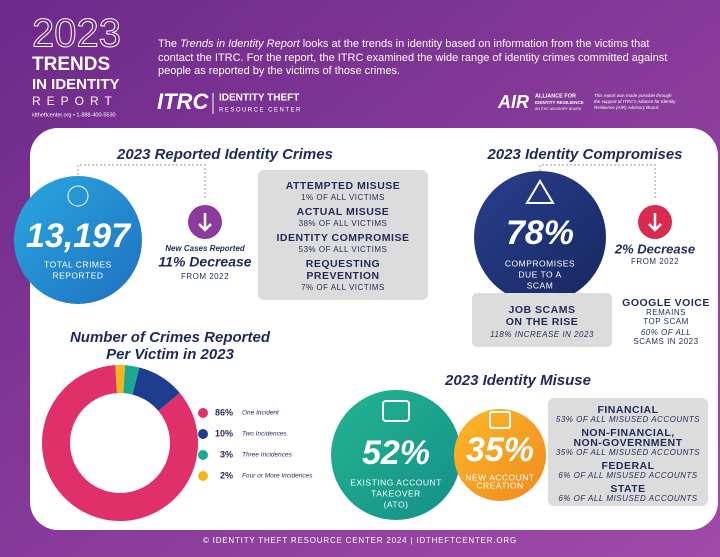 The width and height of the screenshot is (720, 557). Describe the element at coordinates (205, 248) in the screenshot. I see `change-label: New Cases Reported` at that location.